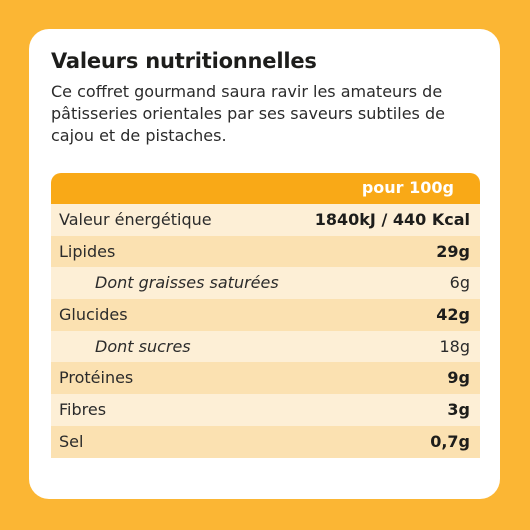 The height and width of the screenshot is (530, 530). I want to click on table-row-lipides: Lipides 29g, so click(265, 251).